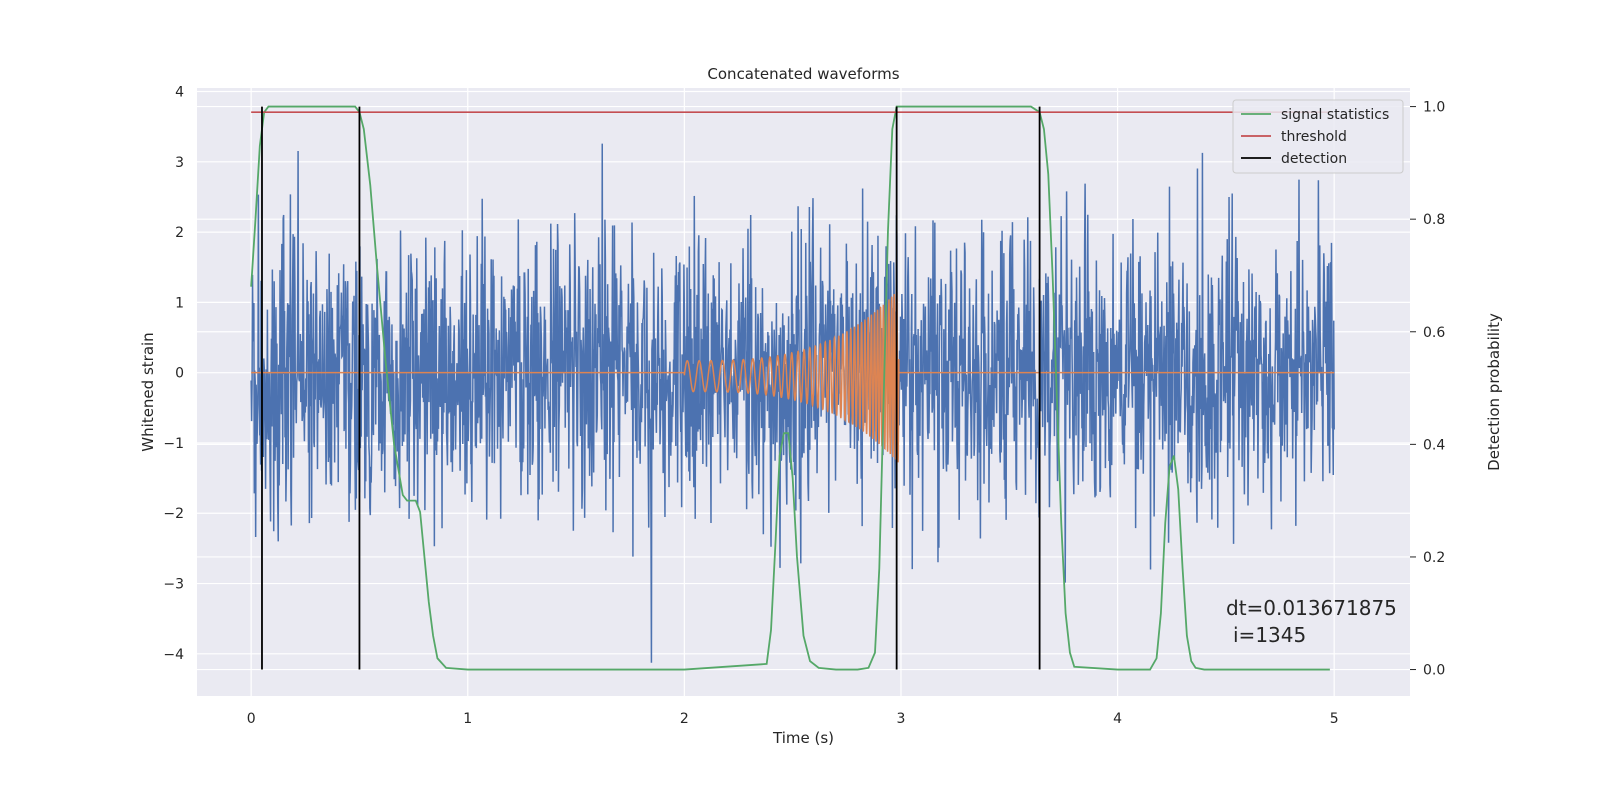 This screenshot has width=1600, height=800. I want to click on legend-label-signal-statistics: signal statistics, so click(1335, 115).